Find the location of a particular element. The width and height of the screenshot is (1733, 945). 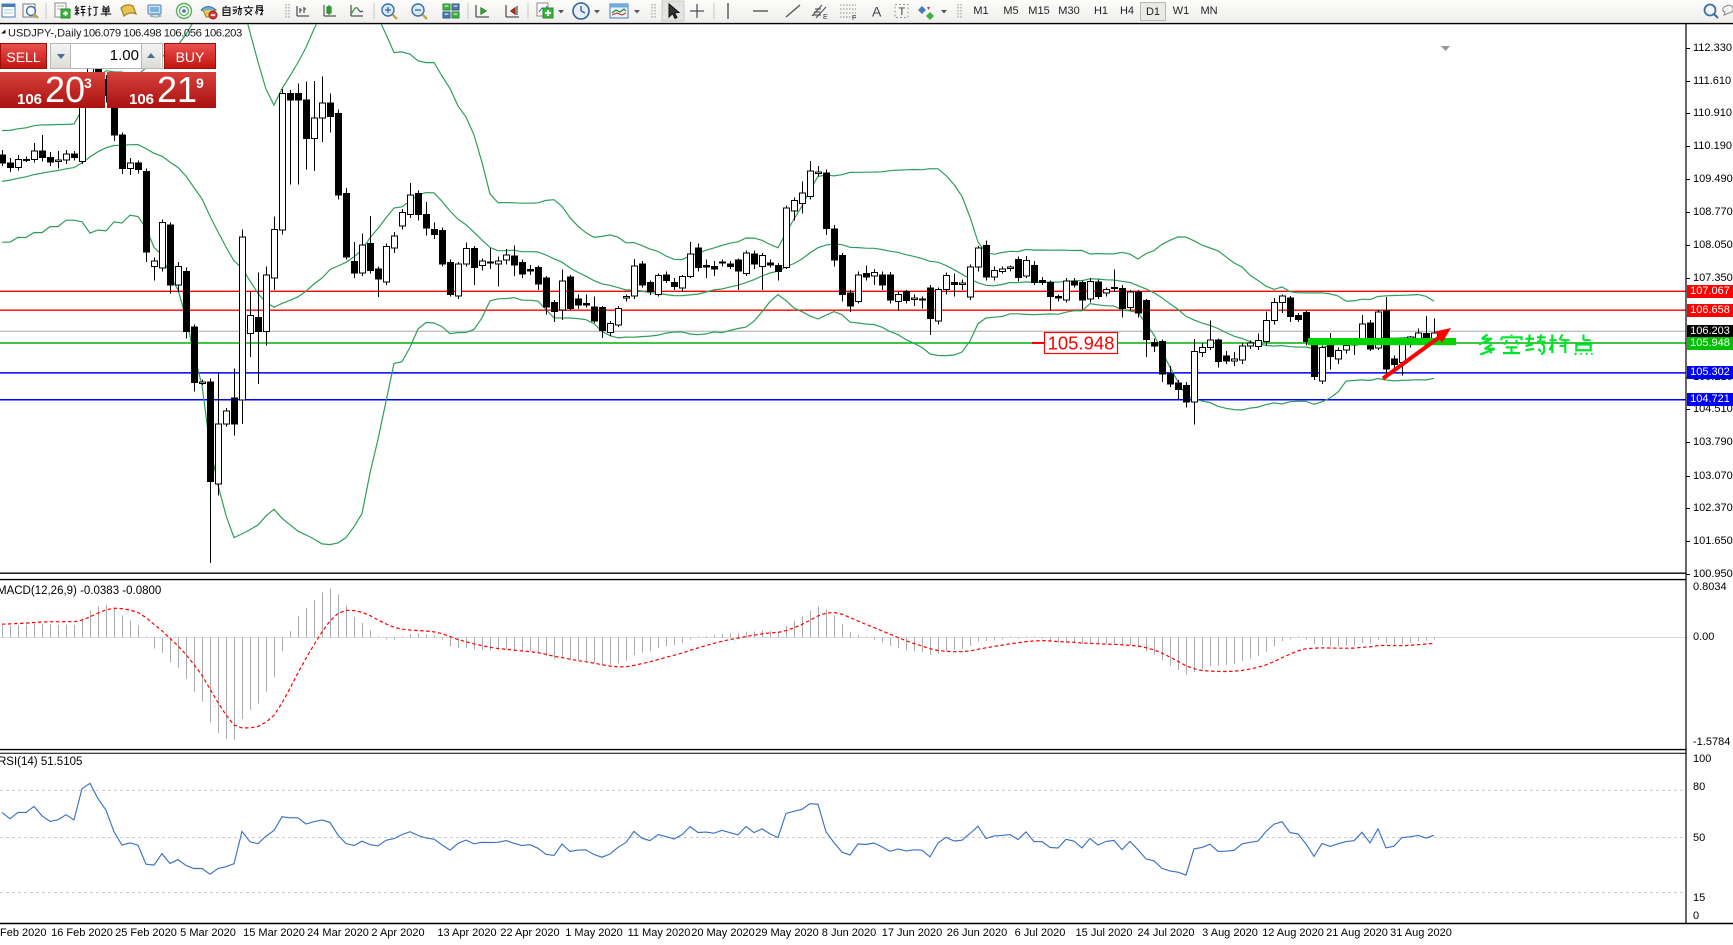

svg-text: A is located at coordinates (877, 12).